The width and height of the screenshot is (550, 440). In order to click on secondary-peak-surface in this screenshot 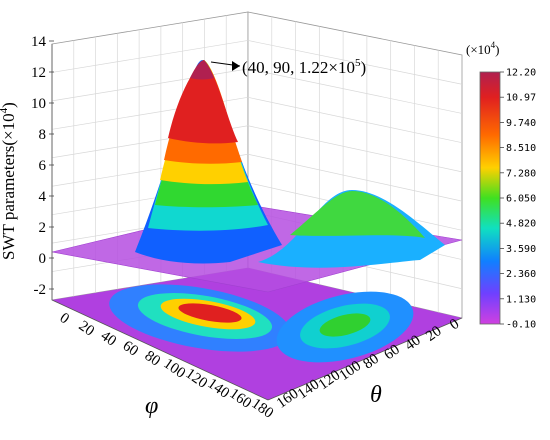, I will do `click(351, 229)`.